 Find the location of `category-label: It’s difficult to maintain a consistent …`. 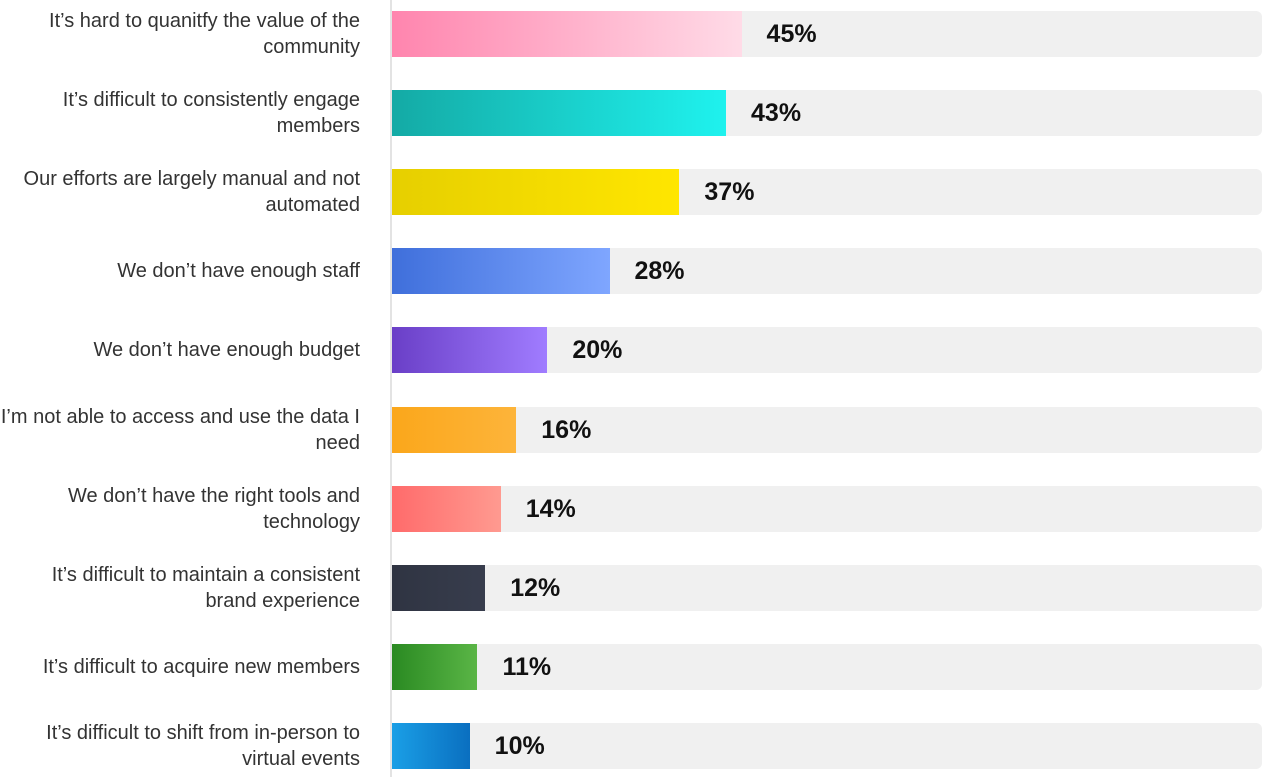

category-label: It’s difficult to maintain a consistent … is located at coordinates (205, 587).